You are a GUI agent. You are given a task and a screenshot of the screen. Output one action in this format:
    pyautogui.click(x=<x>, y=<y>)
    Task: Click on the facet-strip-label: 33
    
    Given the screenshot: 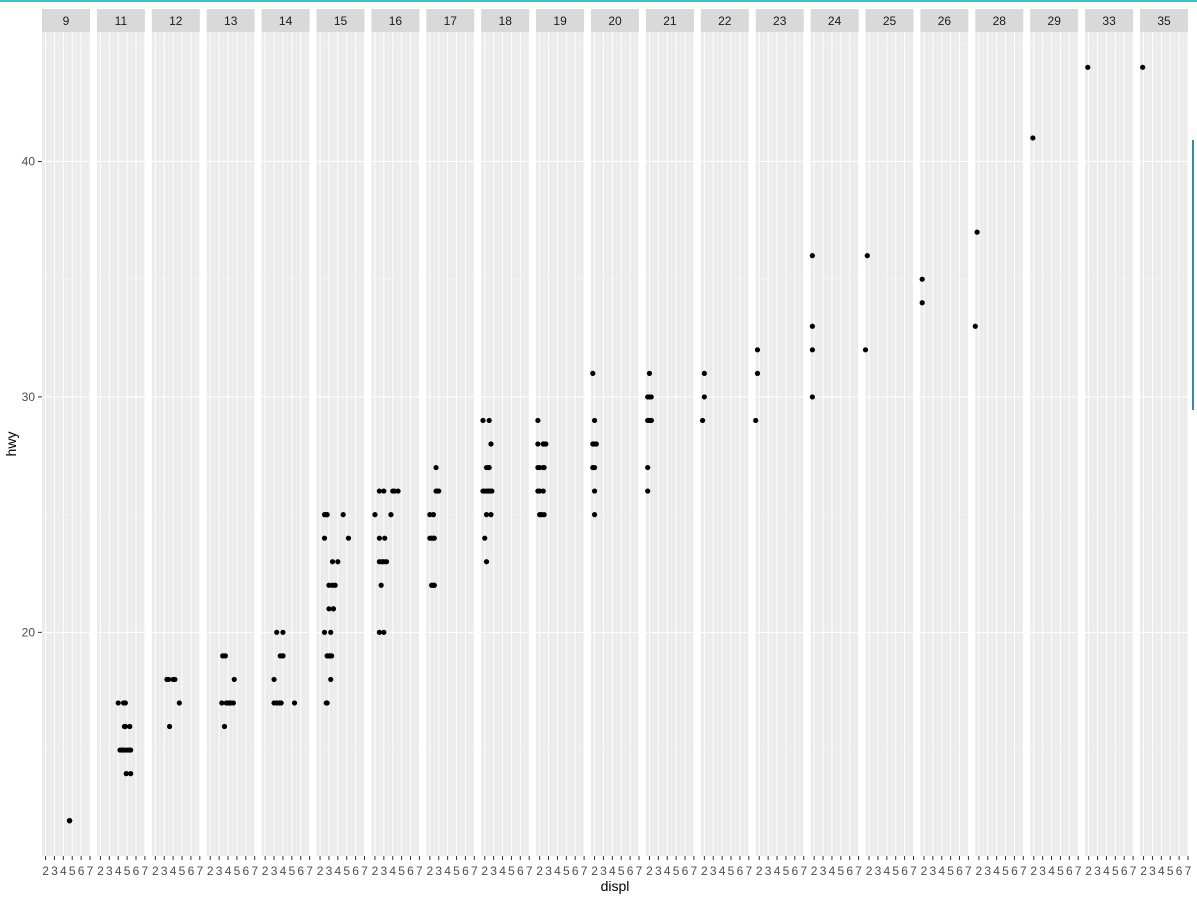 What is the action you would take?
    pyautogui.click(x=1109, y=21)
    